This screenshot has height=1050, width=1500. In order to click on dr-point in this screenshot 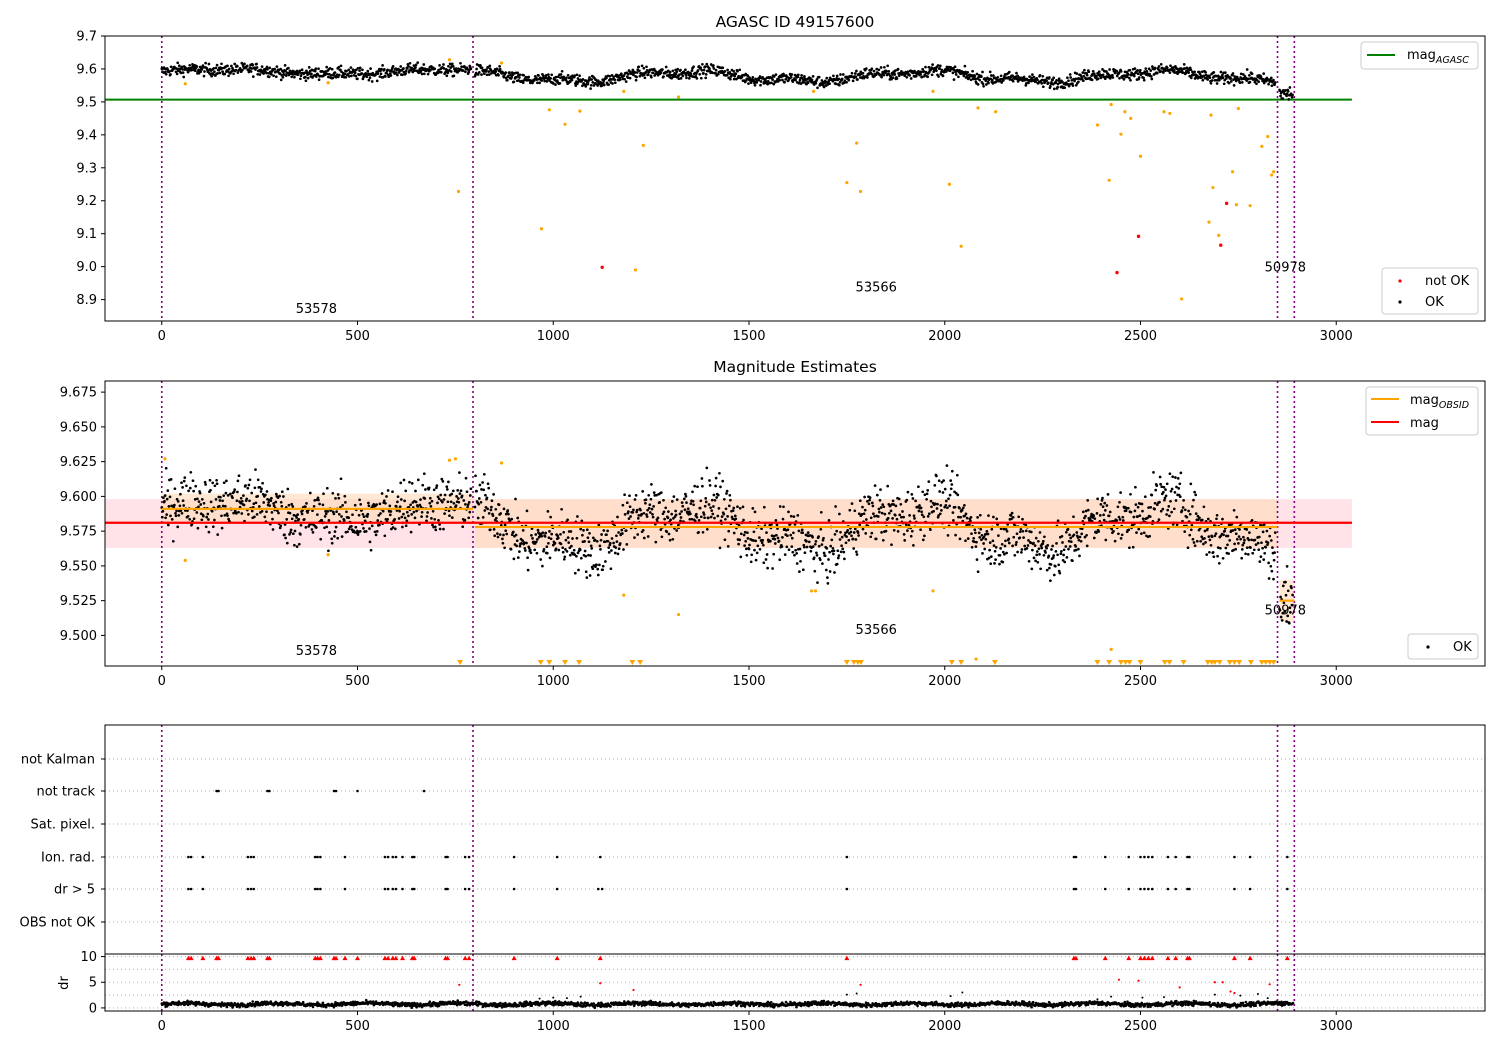, I will do `click(457, 1005)`.